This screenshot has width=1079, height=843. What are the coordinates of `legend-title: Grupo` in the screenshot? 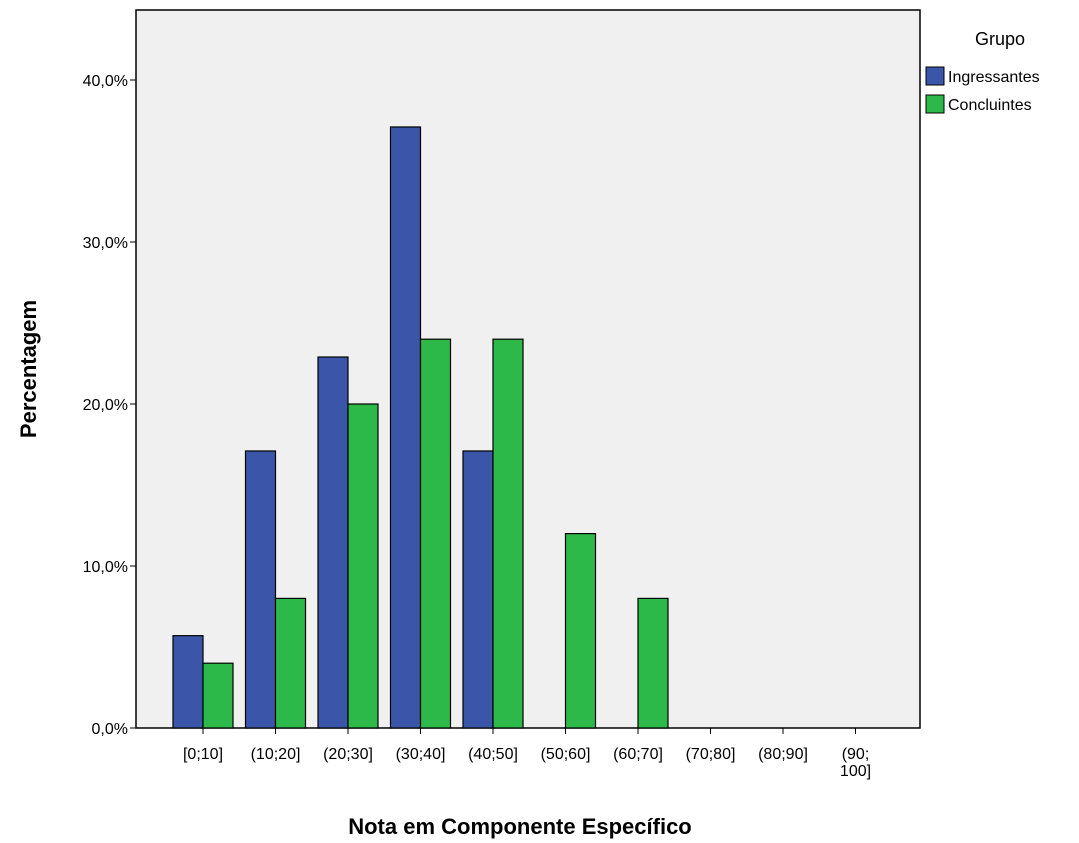 It's located at (1000, 39).